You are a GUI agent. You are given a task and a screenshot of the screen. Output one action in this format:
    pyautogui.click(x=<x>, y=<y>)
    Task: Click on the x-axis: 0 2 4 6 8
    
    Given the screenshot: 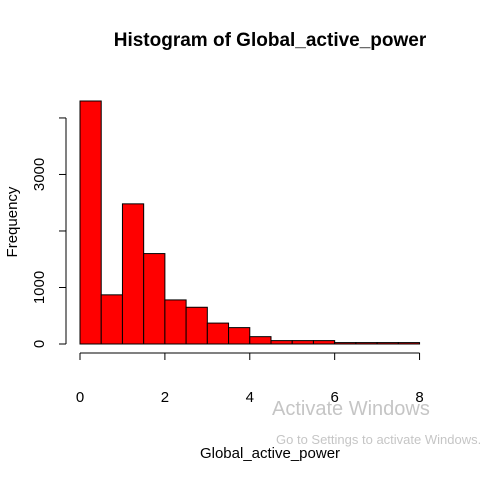 What is the action you would take?
    pyautogui.click(x=250, y=379)
    